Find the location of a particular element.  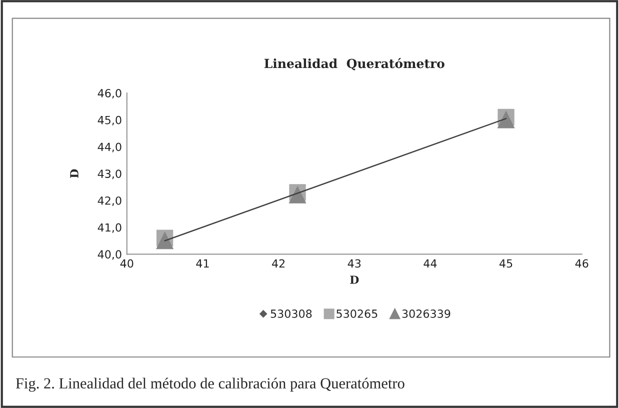

y-tick-label: 40,0 is located at coordinates (110, 255).